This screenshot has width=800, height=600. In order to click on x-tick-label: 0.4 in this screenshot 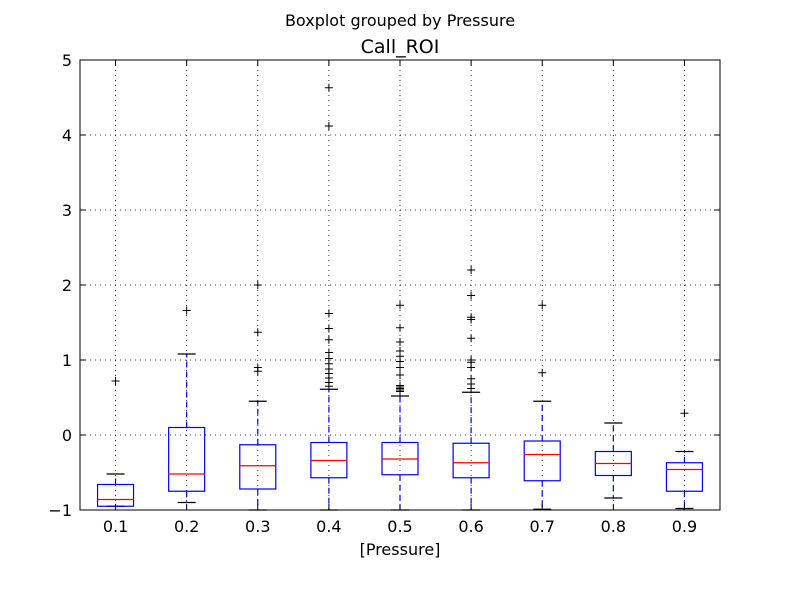, I will do `click(328, 526)`.